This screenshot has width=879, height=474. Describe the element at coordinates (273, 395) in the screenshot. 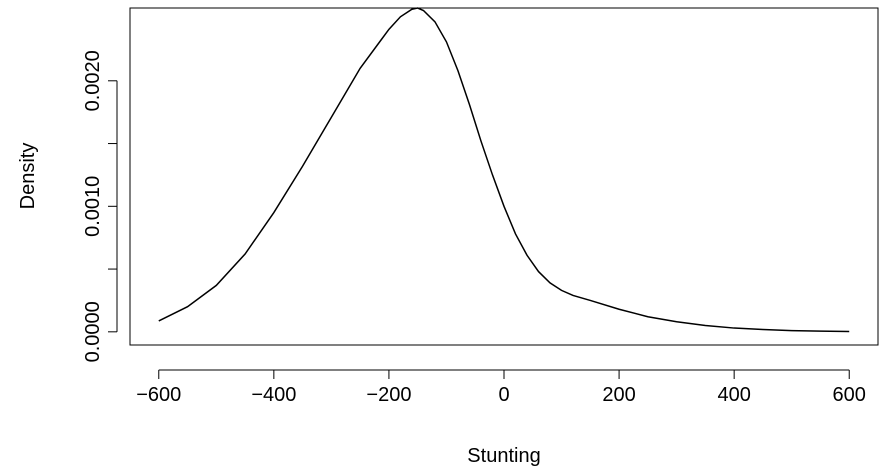

I see `x-tick-label: −400` at that location.